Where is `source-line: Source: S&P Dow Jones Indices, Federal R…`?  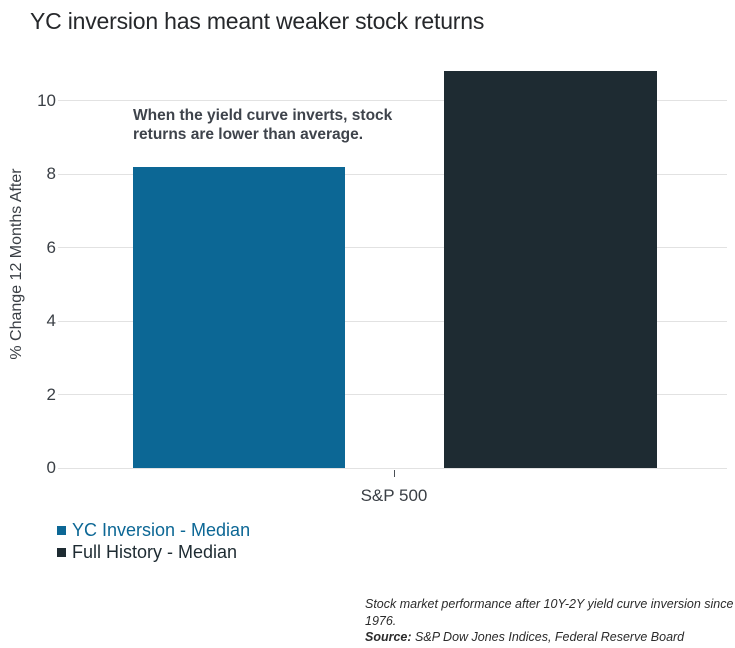
source-line: Source: S&P Dow Jones Indices, Federal R… is located at coordinates (550, 637).